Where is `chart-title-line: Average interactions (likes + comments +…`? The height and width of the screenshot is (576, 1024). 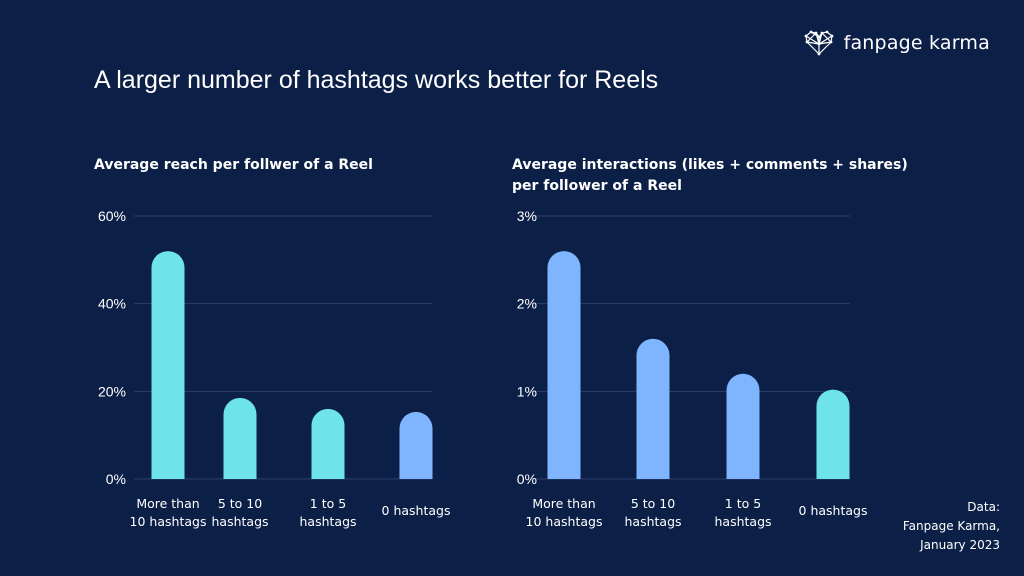 chart-title-line: Average interactions (likes + comments +… is located at coordinates (710, 165).